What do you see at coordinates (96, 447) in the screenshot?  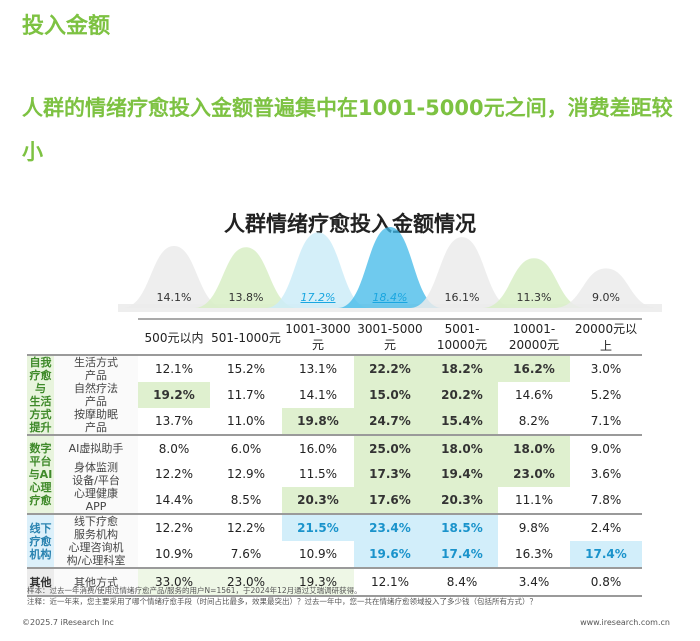 I see `row-label: AI虚拟助手` at bounding box center [96, 447].